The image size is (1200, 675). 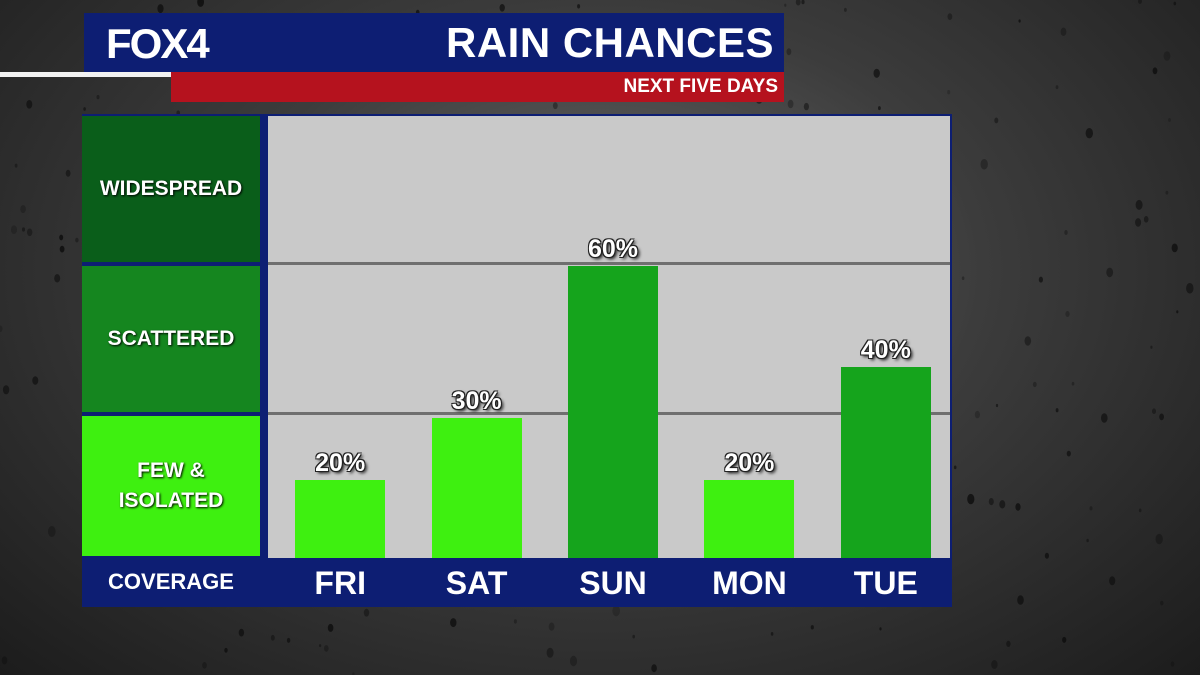 What do you see at coordinates (171, 581) in the screenshot?
I see `coverage-axis-label: COVERAGE` at bounding box center [171, 581].